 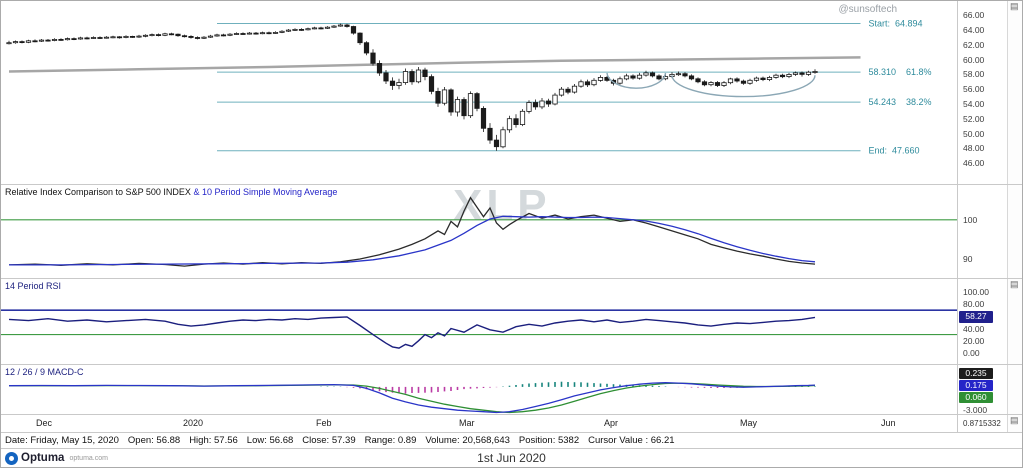 I want to click on month-label: Dec, so click(x=44, y=423).